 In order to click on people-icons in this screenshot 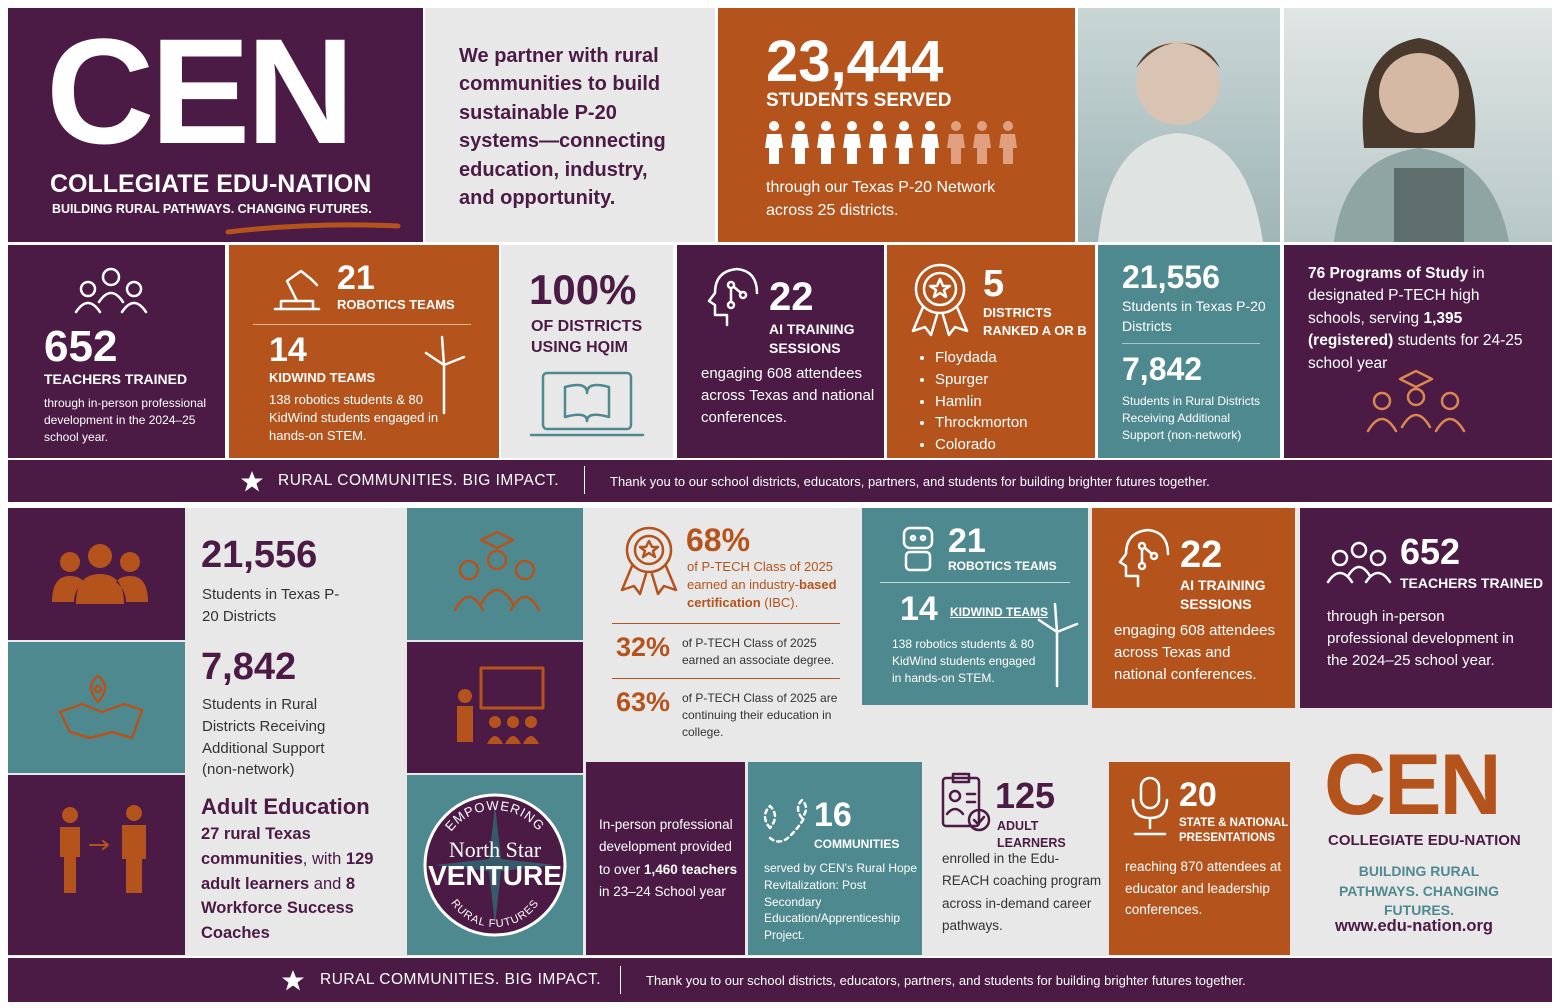, I will do `click(891, 142)`.